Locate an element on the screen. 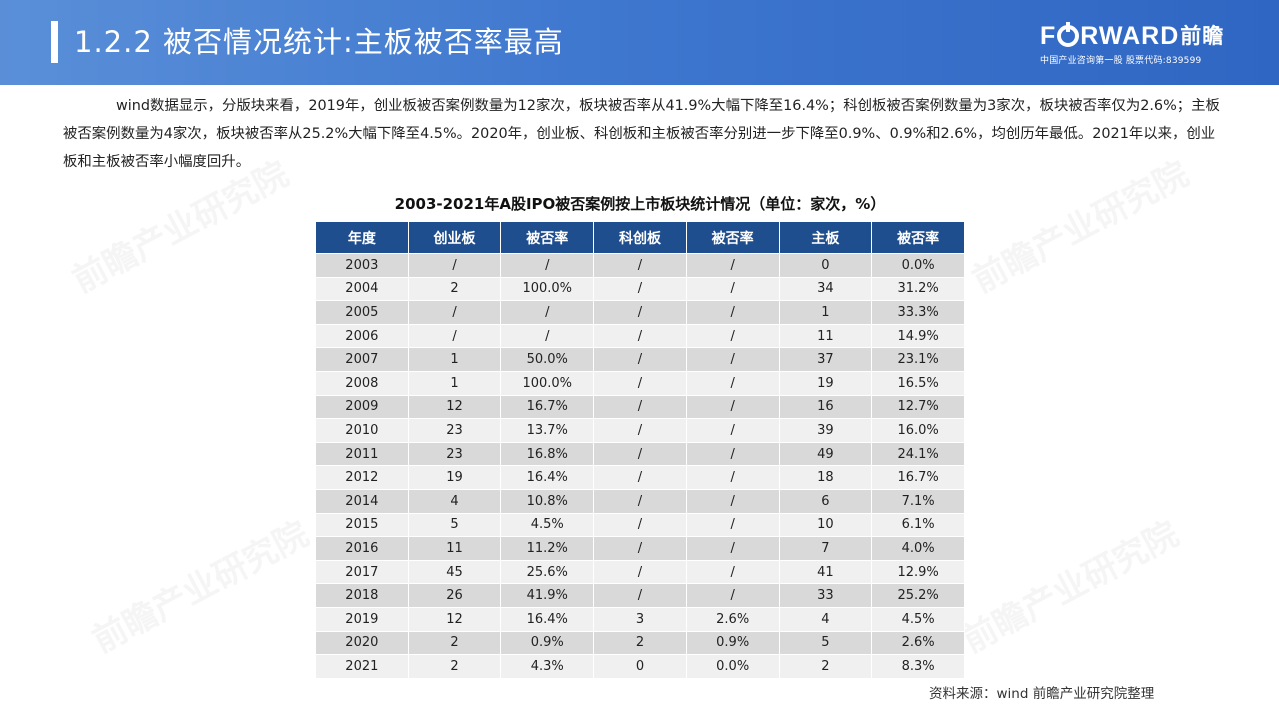 The image size is (1279, 719). table-header-row: 年度 创业板 被否率 科创板 被否率 主板 被否率 is located at coordinates (640, 237).